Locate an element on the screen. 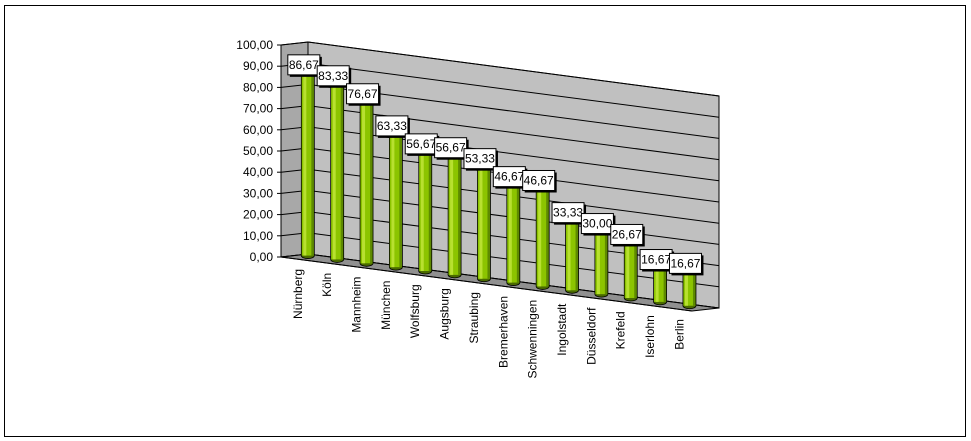 Image resolution: width=971 pixels, height=441 pixels. y-tick-label: 10,00 is located at coordinates (258, 236).